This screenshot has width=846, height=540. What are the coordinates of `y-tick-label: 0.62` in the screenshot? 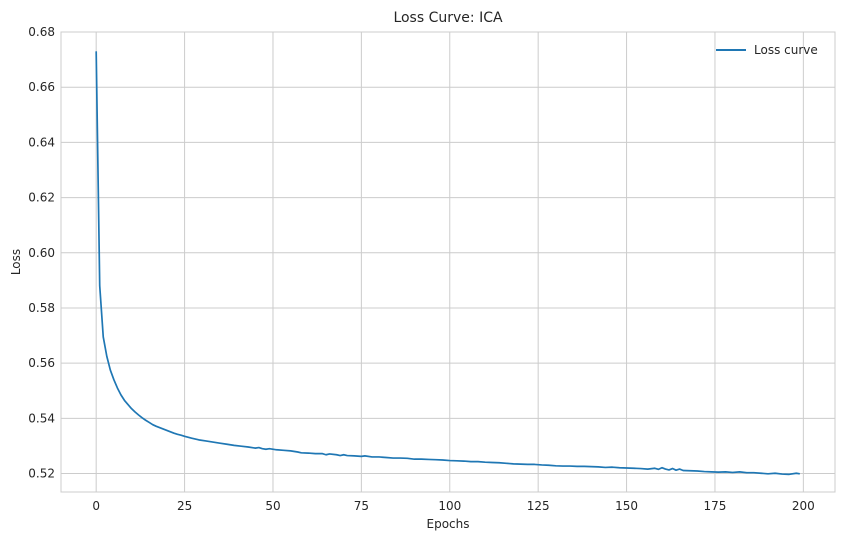 It's located at (41, 198).